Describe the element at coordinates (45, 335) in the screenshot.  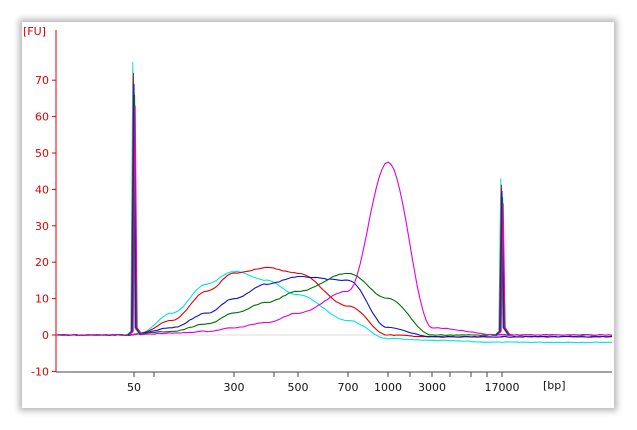
I see `y-tick-label: 0` at that location.